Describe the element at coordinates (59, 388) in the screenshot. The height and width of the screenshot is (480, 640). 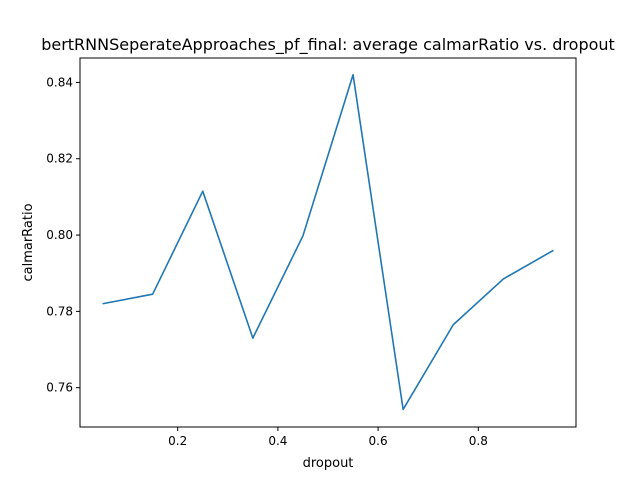
I see `y-tick-label: 0.76` at that location.